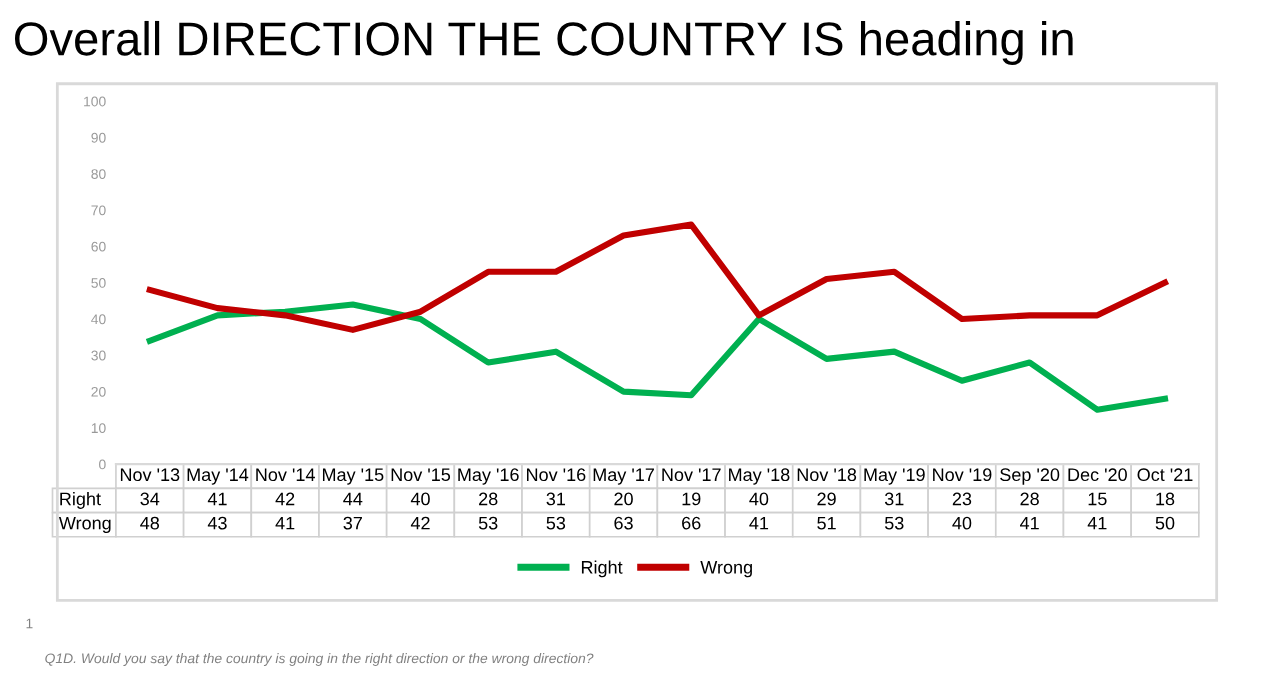  Describe the element at coordinates (84, 525) in the screenshot. I see `text: Wrong` at that location.